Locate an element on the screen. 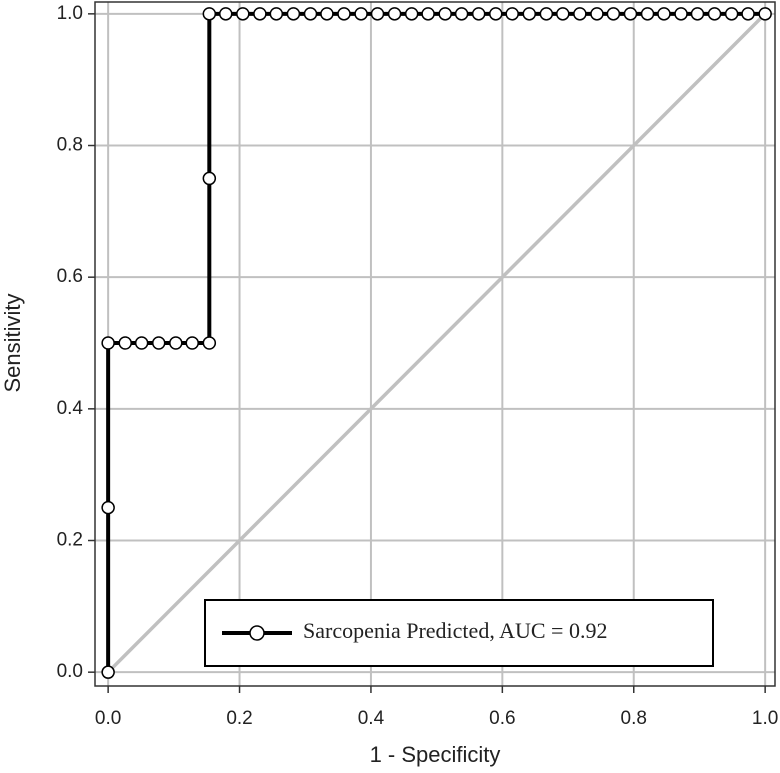 The height and width of the screenshot is (773, 780). legend: Sarcopenia Predicted, AUC = 0.92 is located at coordinates (459, 633).